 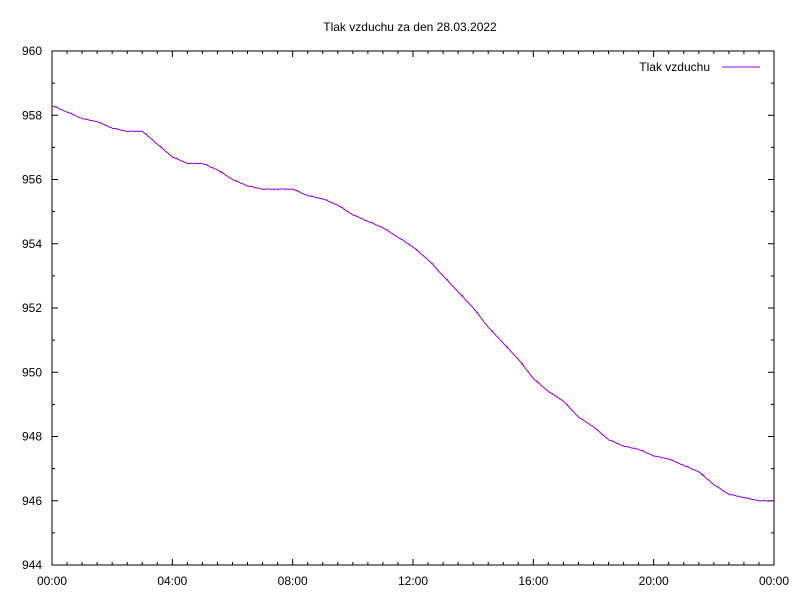 What do you see at coordinates (413, 581) in the screenshot?
I see `x-tick-label: 12:00` at bounding box center [413, 581].